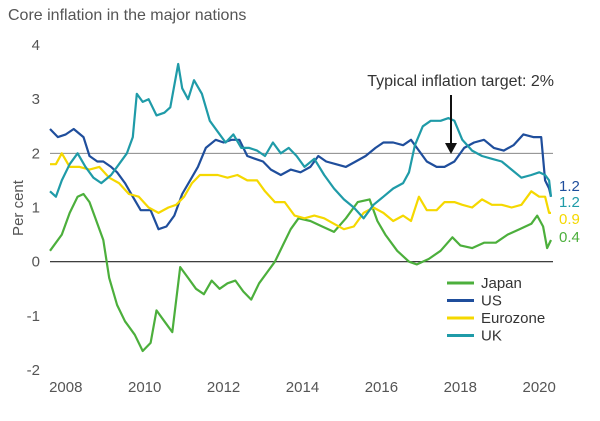  What do you see at coordinates (451, 148) in the screenshot?
I see `annotation-arrow-head` at bounding box center [451, 148].